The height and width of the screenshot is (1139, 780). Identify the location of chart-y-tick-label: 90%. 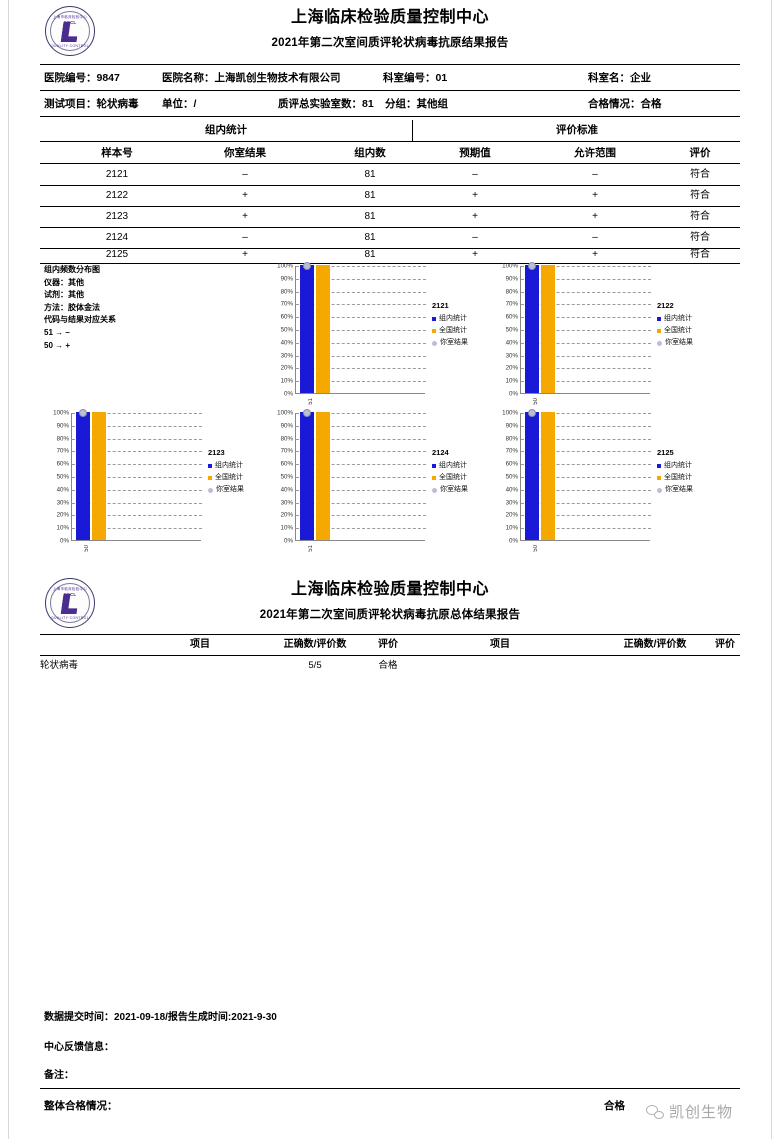
(286, 279).